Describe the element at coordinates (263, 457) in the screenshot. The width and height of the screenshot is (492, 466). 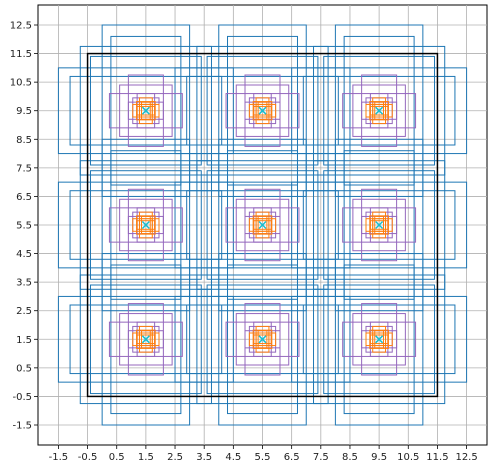
I see `x-tick-label: 5.5` at that location.